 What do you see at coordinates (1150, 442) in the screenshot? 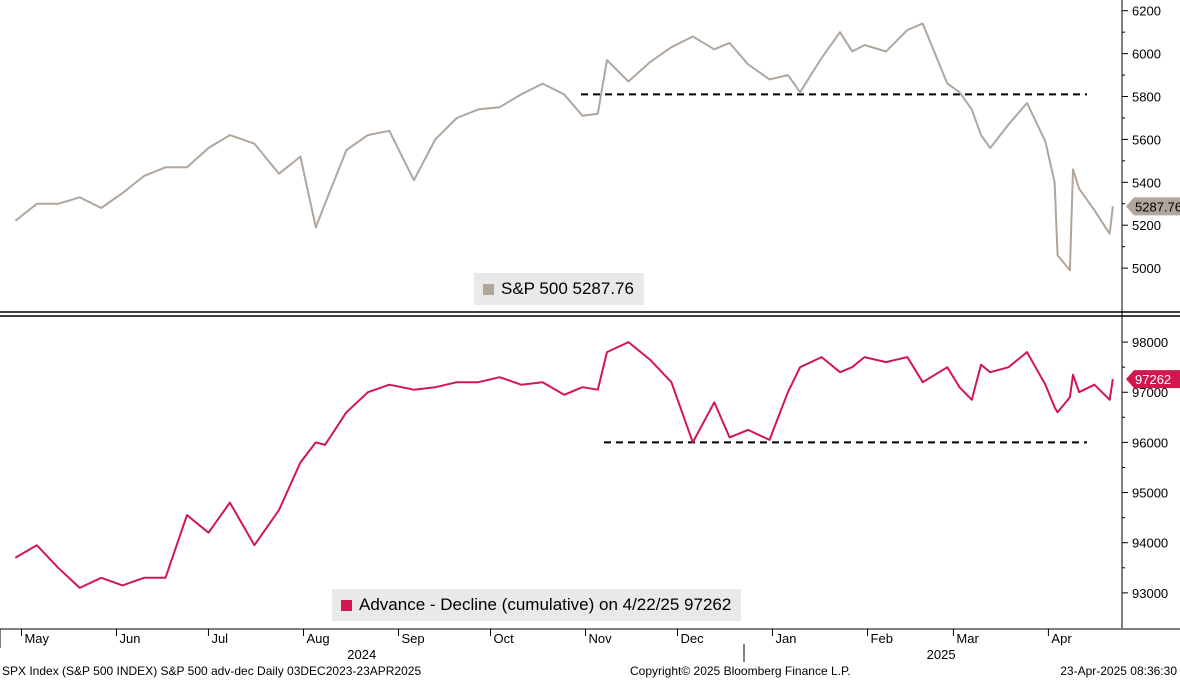
I see `y-tick-label: 96000` at bounding box center [1150, 442].